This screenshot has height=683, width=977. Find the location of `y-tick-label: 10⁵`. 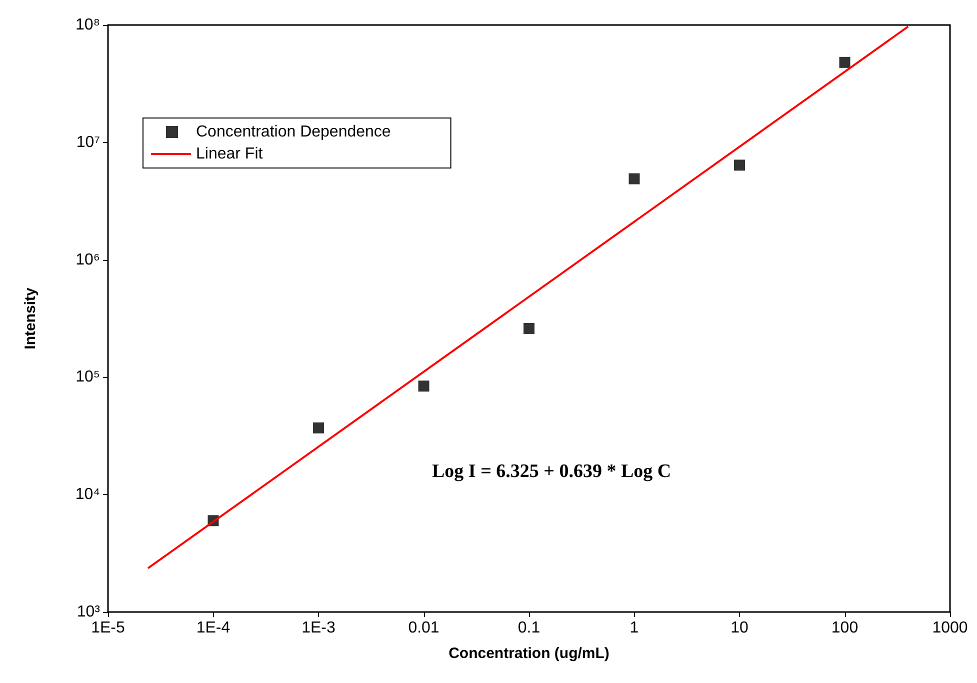

y-tick-label: 10⁵ is located at coordinates (88, 377).